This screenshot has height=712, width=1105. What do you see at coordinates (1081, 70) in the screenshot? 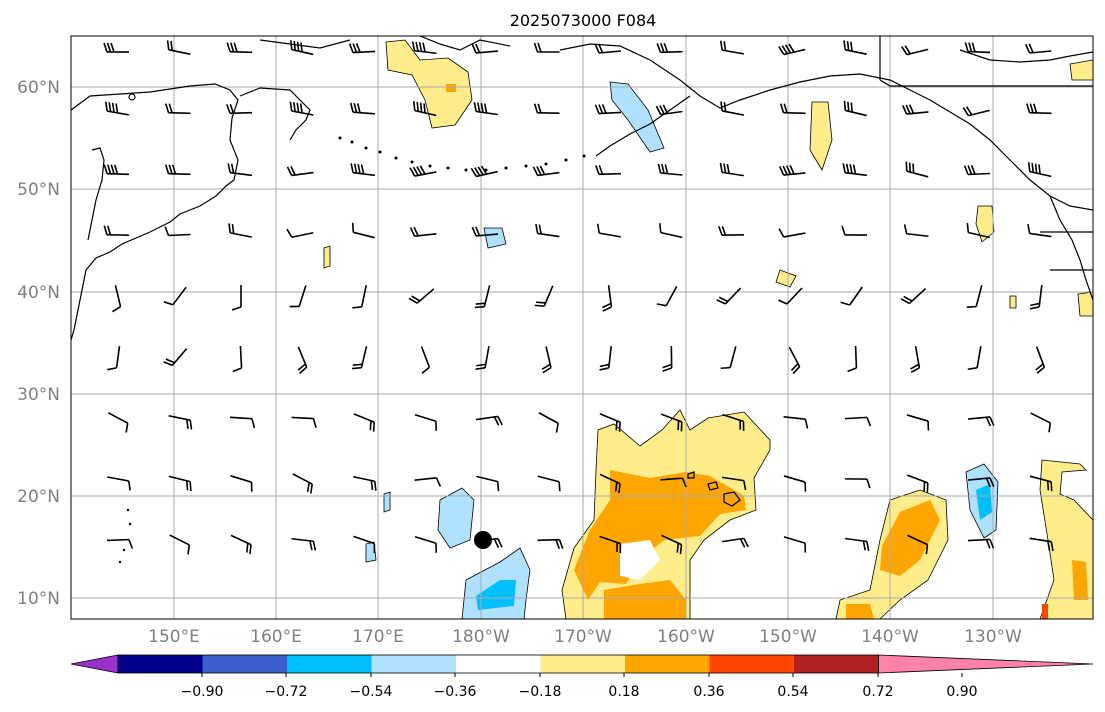
I see `shade-nw-yellow-right` at bounding box center [1081, 70].